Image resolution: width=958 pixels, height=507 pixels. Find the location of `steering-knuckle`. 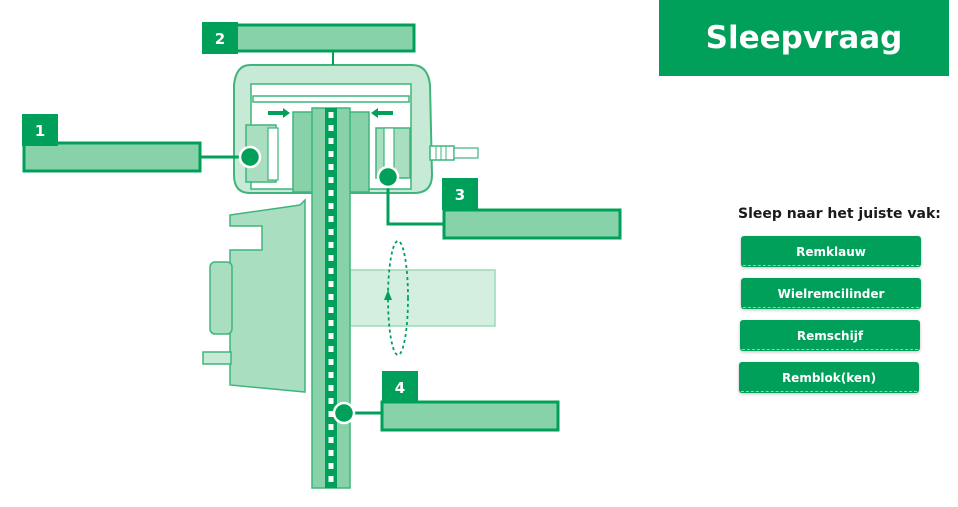

steering-knuckle is located at coordinates (267, 295).